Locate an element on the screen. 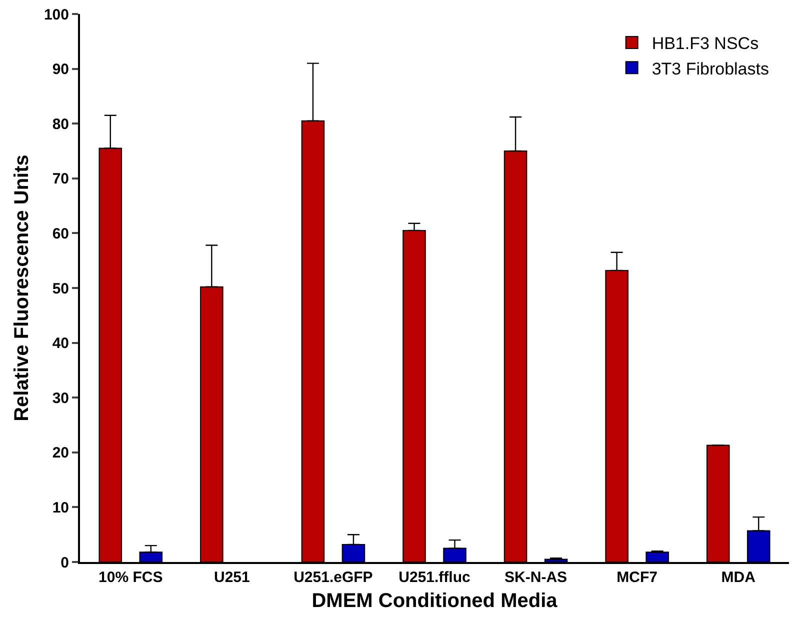 The width and height of the screenshot is (797, 628). y-tick-label: 80 is located at coordinates (60, 124).